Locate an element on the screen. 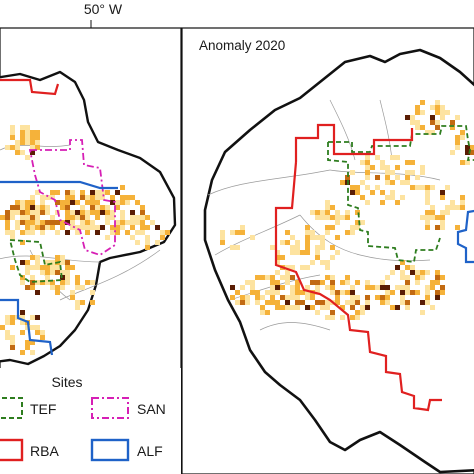 This screenshot has width=474, height=474. left-site-alf-bottom is located at coordinates (27, 327).